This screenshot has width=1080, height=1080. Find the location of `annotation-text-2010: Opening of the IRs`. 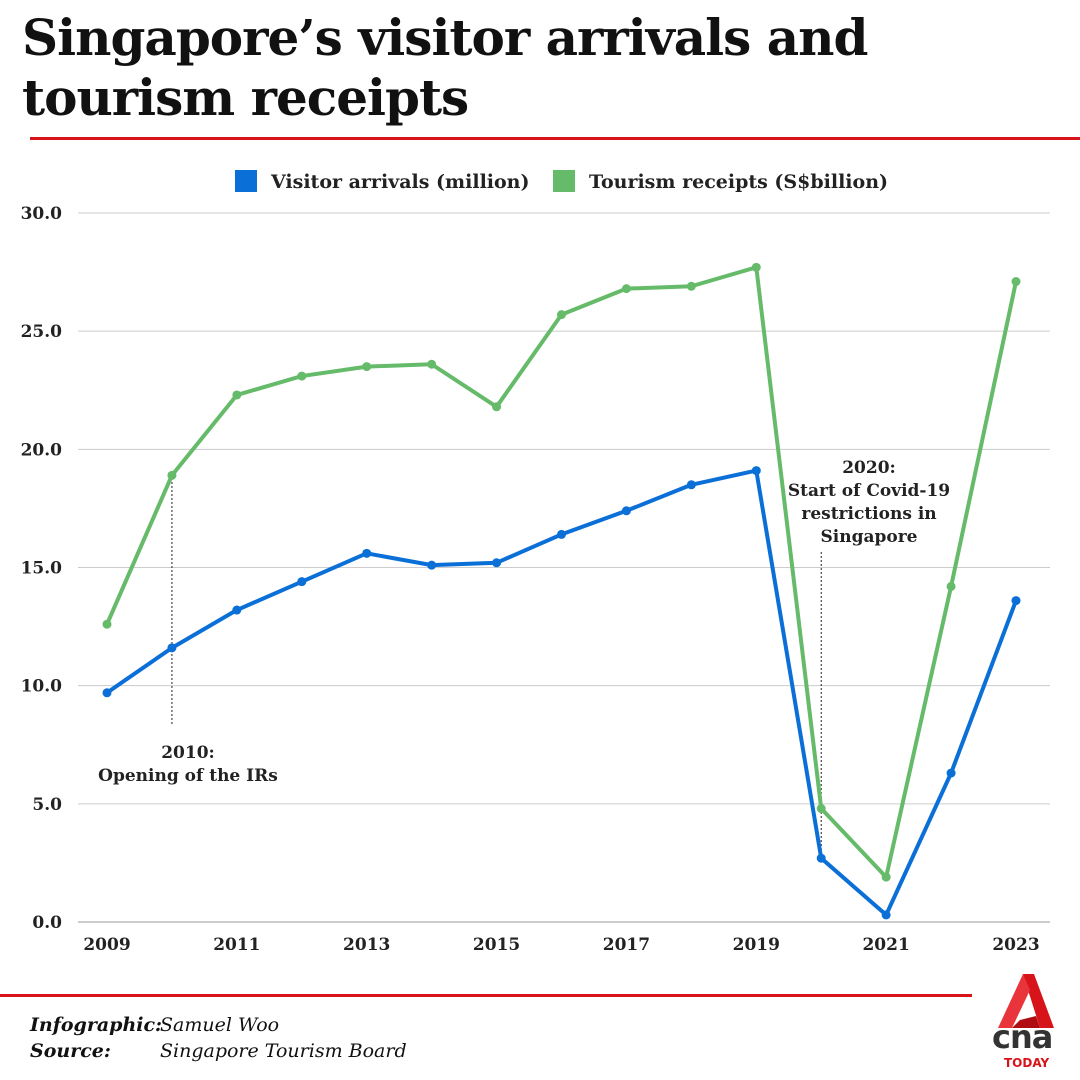

annotation-text-2010: Opening of the IRs is located at coordinates (188, 776).